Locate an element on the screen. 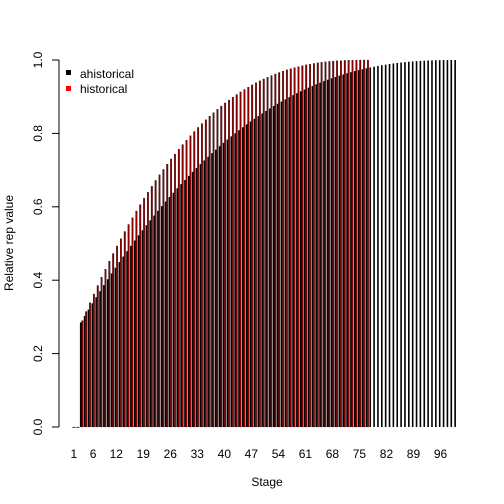  x-tick-label-19: 19 is located at coordinates (144, 454).